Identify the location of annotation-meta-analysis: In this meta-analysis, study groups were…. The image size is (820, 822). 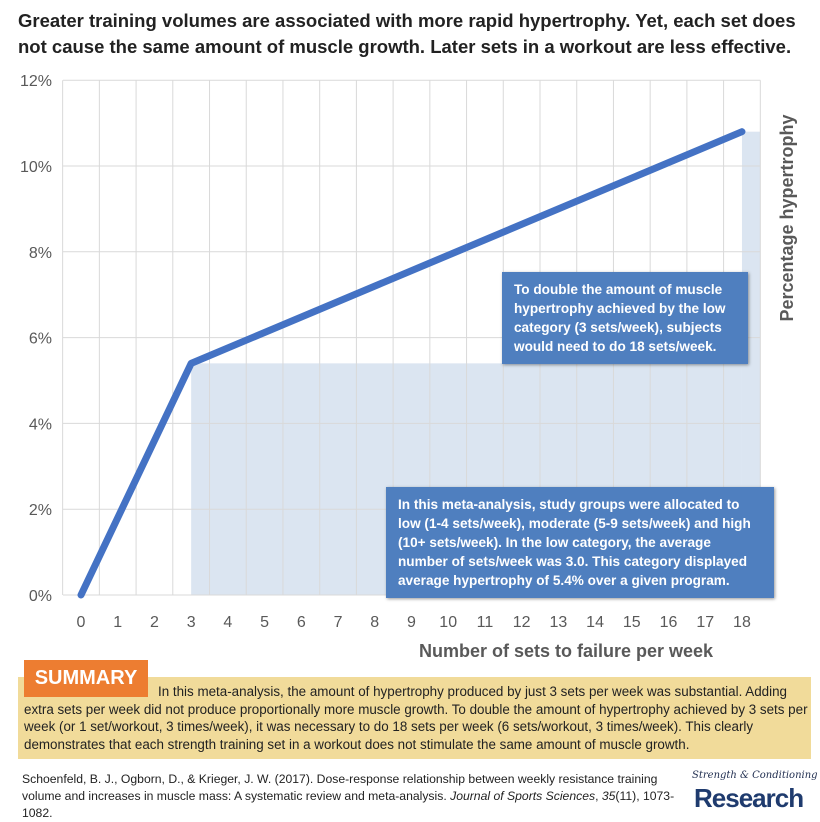
(580, 542).